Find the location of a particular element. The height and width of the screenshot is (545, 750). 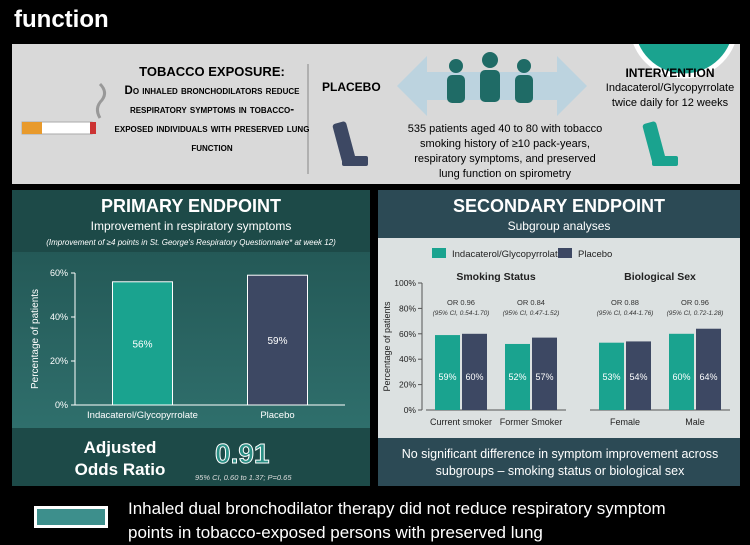

or-label: OR 0.88 is located at coordinates (625, 302).